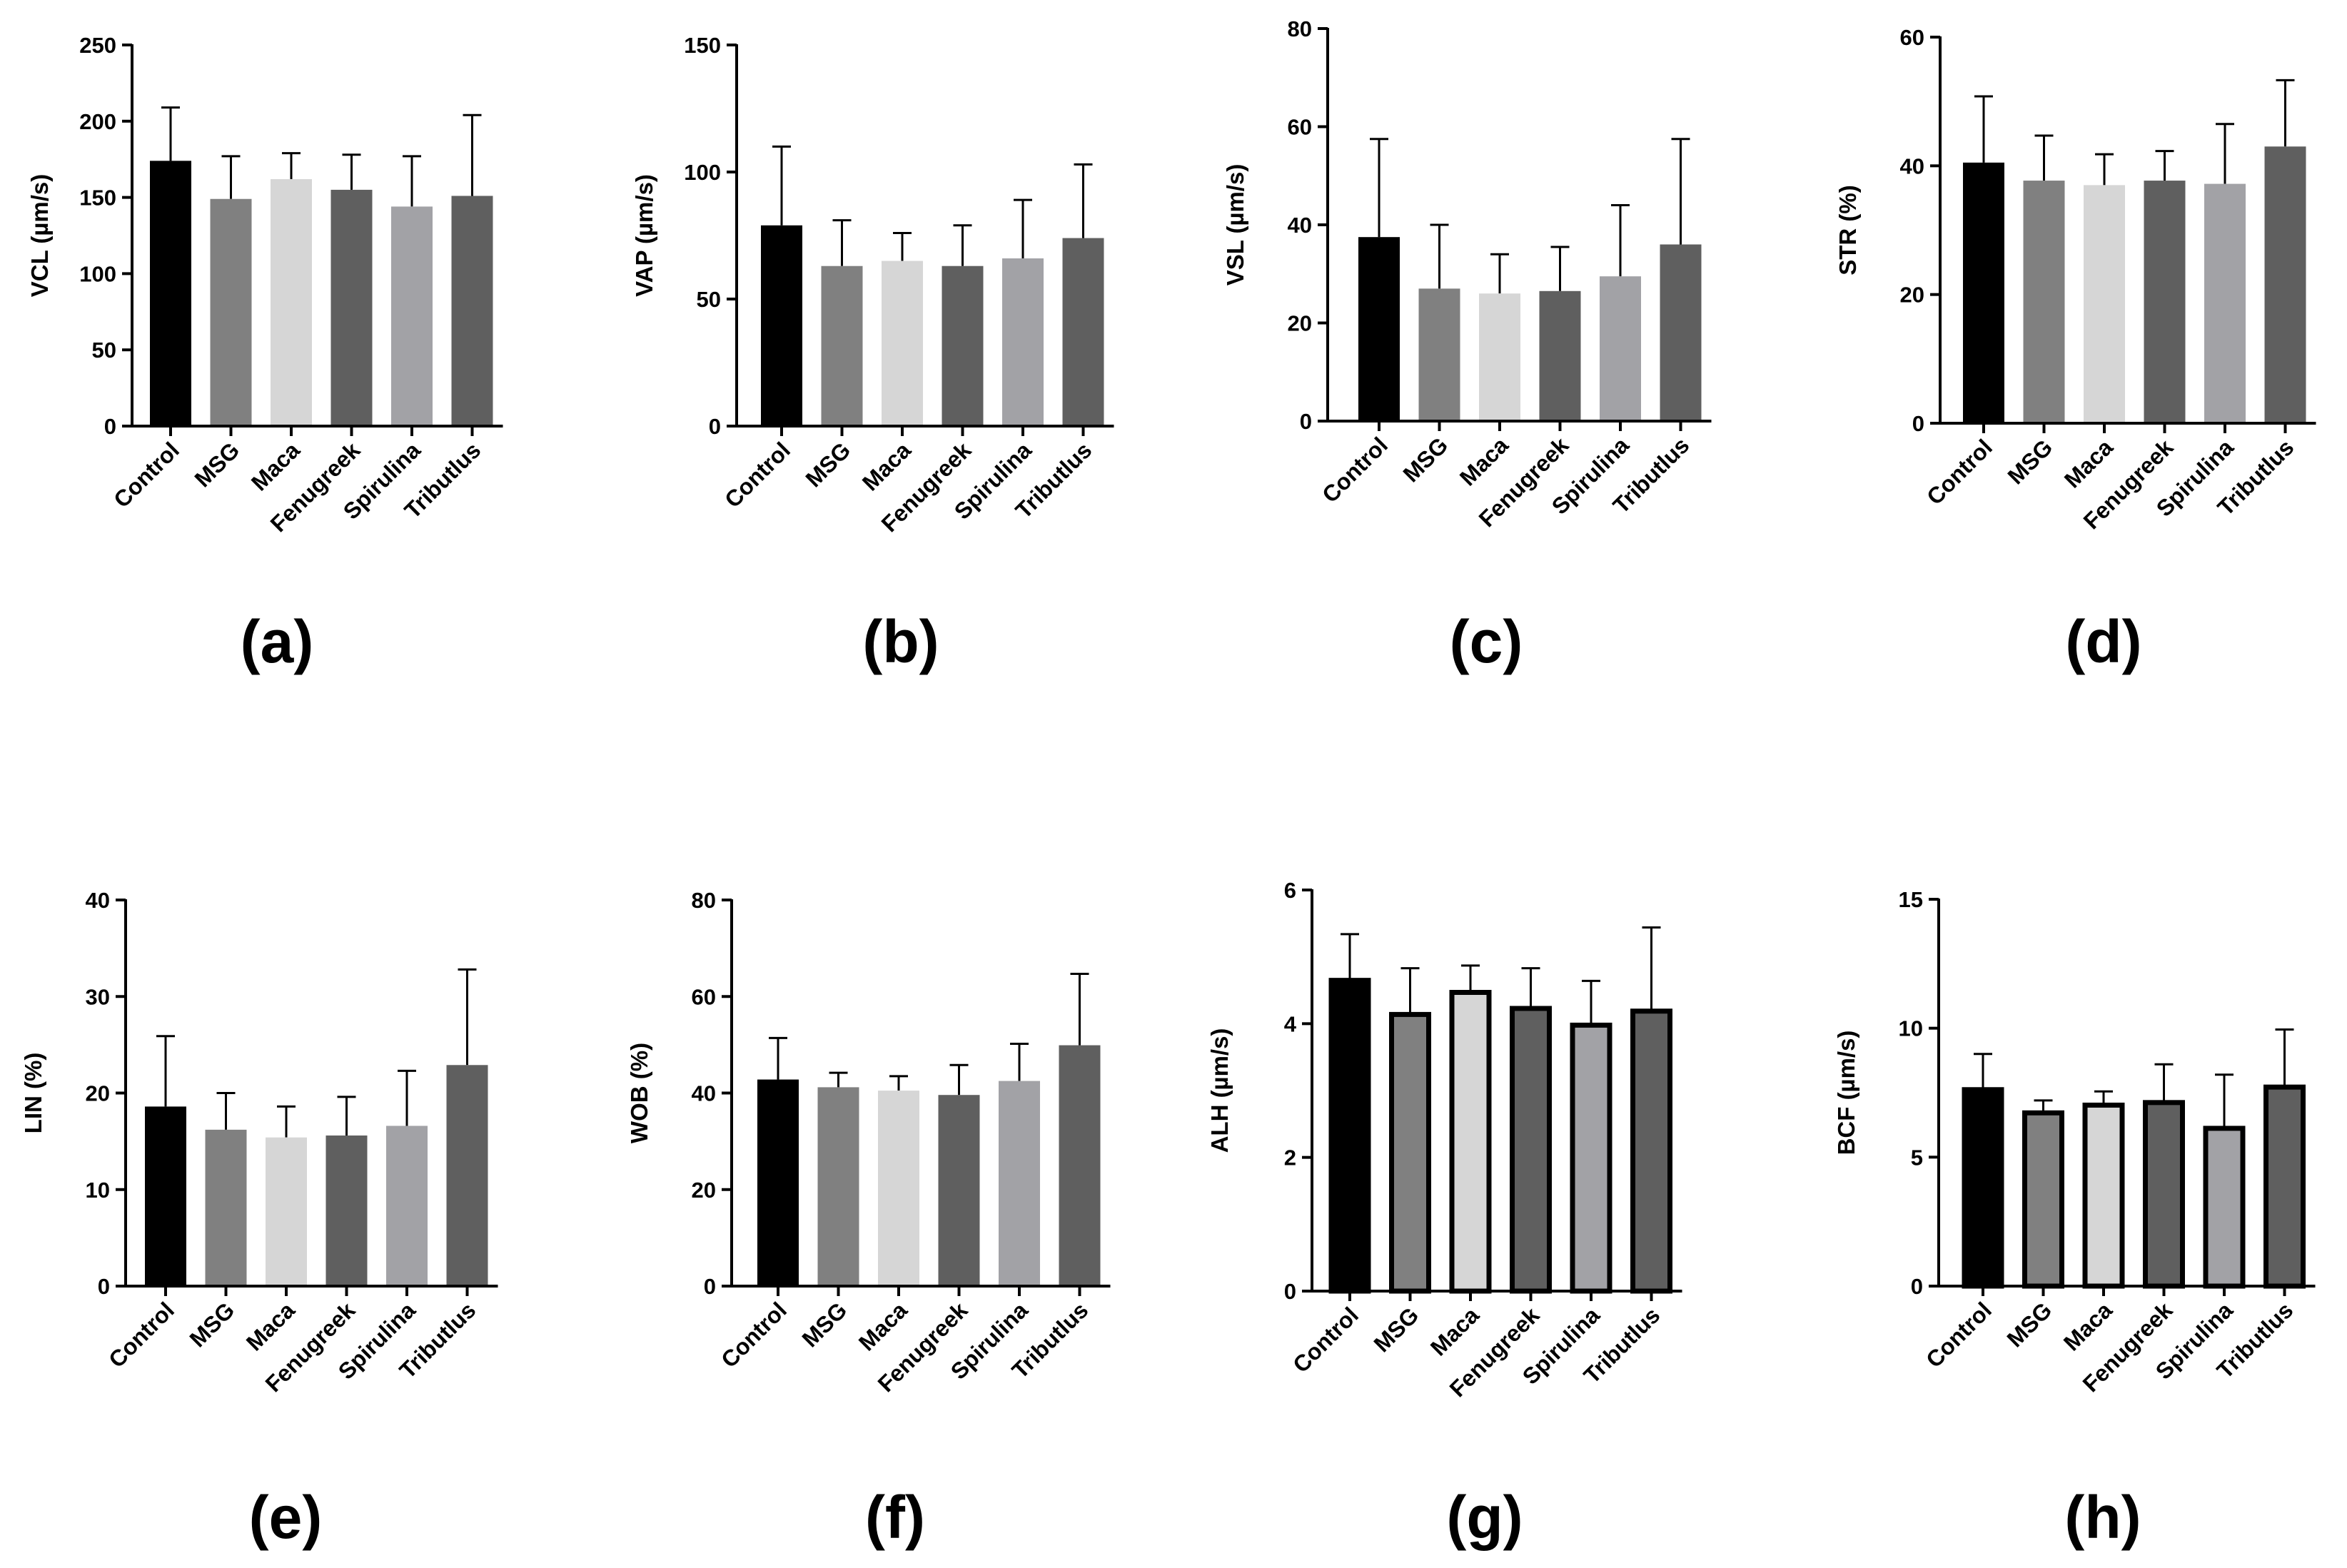 Image resolution: width=2347 pixels, height=1568 pixels. I want to click on y-axis-title: STR (%), so click(1847, 230).